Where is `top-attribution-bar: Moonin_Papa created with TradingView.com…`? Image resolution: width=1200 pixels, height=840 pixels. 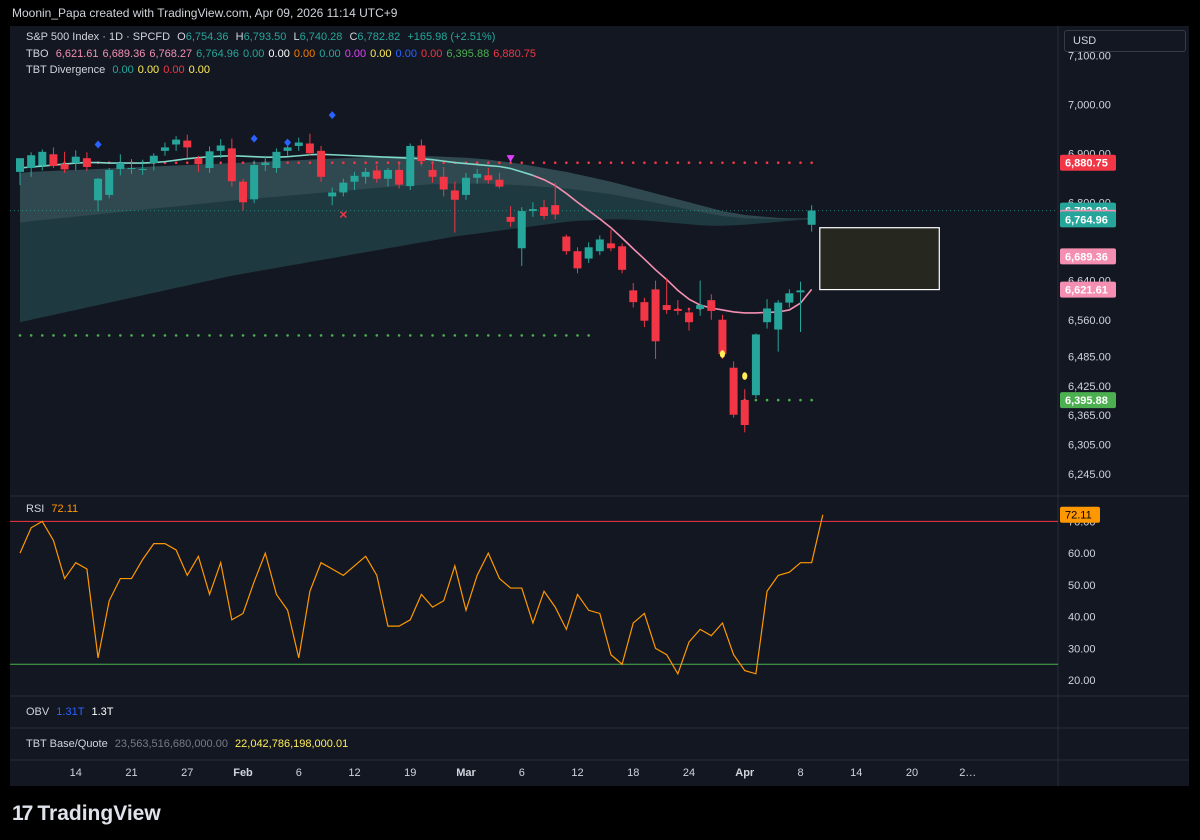 top-attribution-bar: Moonin_Papa created with TradingView.com… is located at coordinates (600, 13).